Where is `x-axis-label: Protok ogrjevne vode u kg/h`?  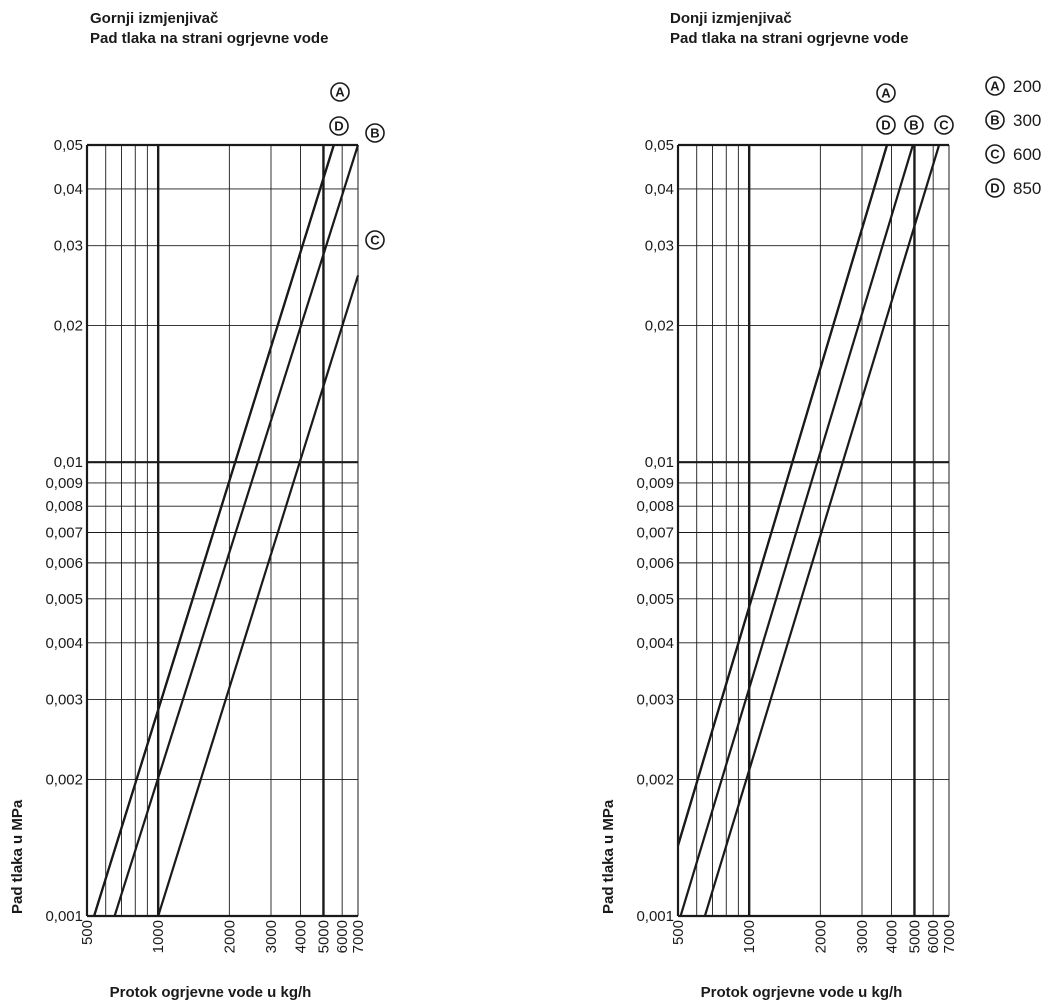
x-axis-label: Protok ogrjevne vode u kg/h is located at coordinates (211, 992).